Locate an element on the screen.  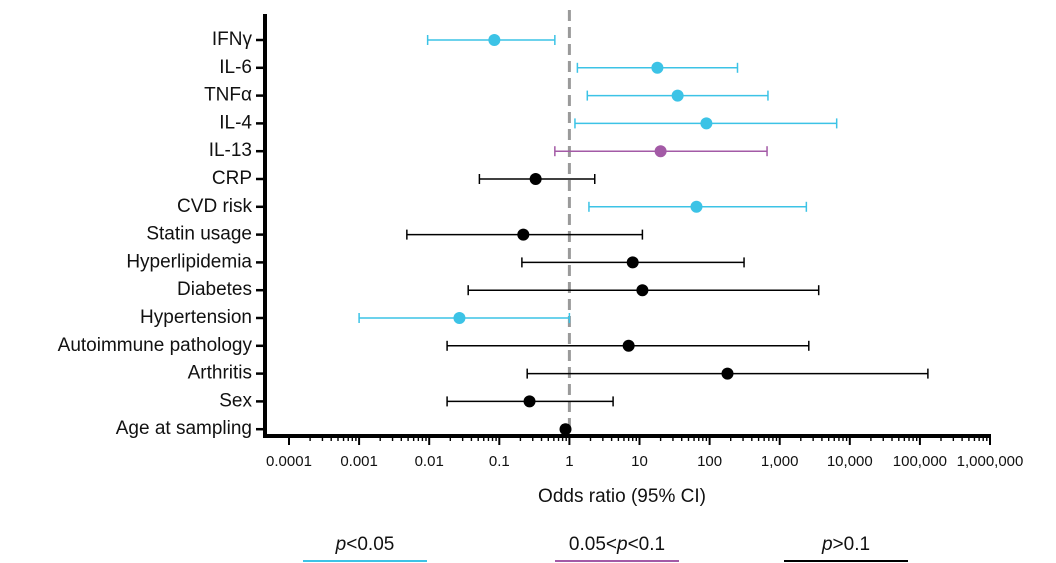
legend-entry: p<0.05 is located at coordinates (365, 548).